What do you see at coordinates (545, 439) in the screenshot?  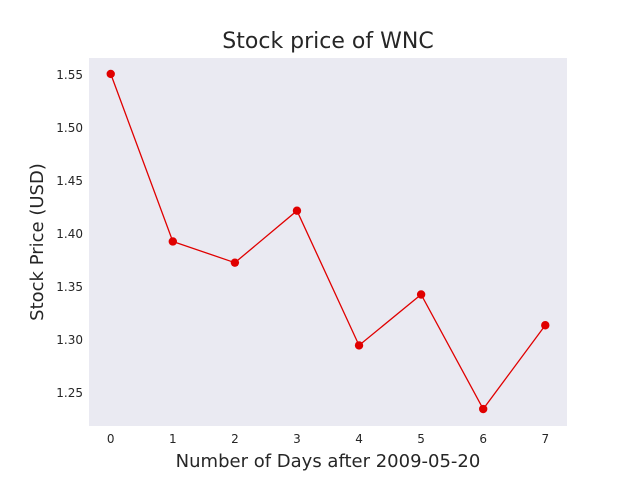 I see `x-tick-label: 7` at bounding box center [545, 439].